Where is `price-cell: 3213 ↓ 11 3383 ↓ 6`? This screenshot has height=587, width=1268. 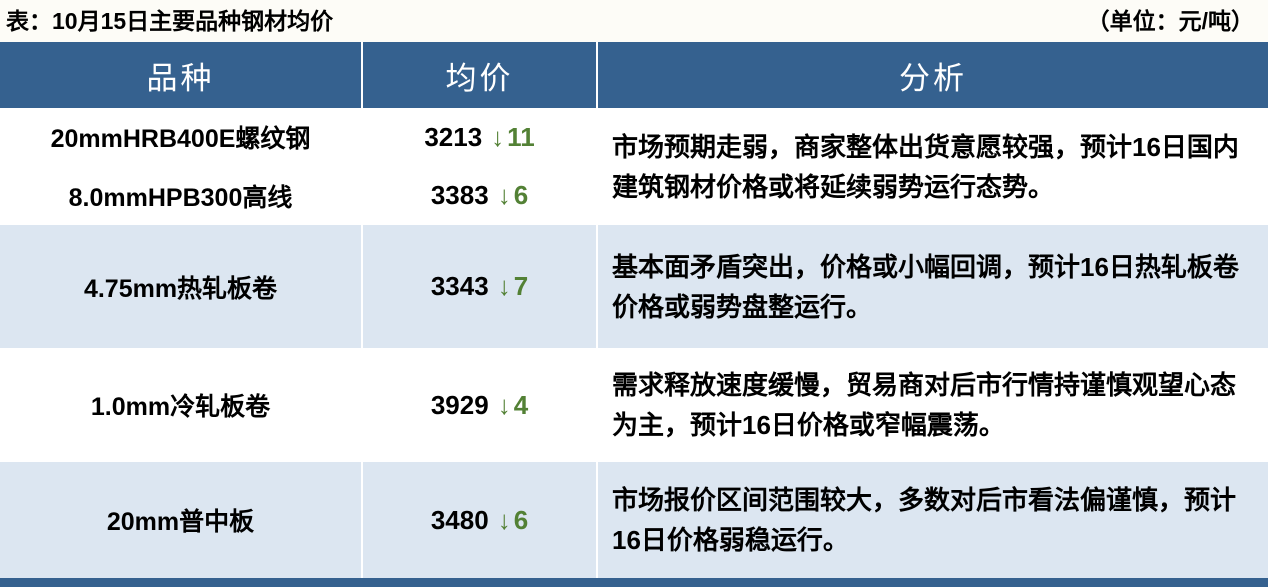
price-cell: 3213 ↓ 11 3383 ↓ 6 is located at coordinates (480, 166).